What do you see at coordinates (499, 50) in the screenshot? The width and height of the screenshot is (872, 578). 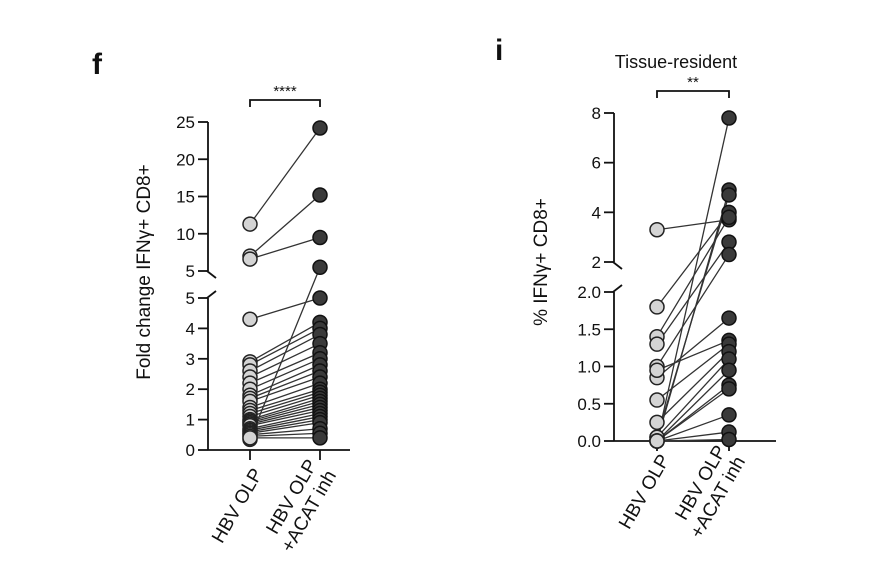 I see `panel-letter-i: i` at bounding box center [499, 50].